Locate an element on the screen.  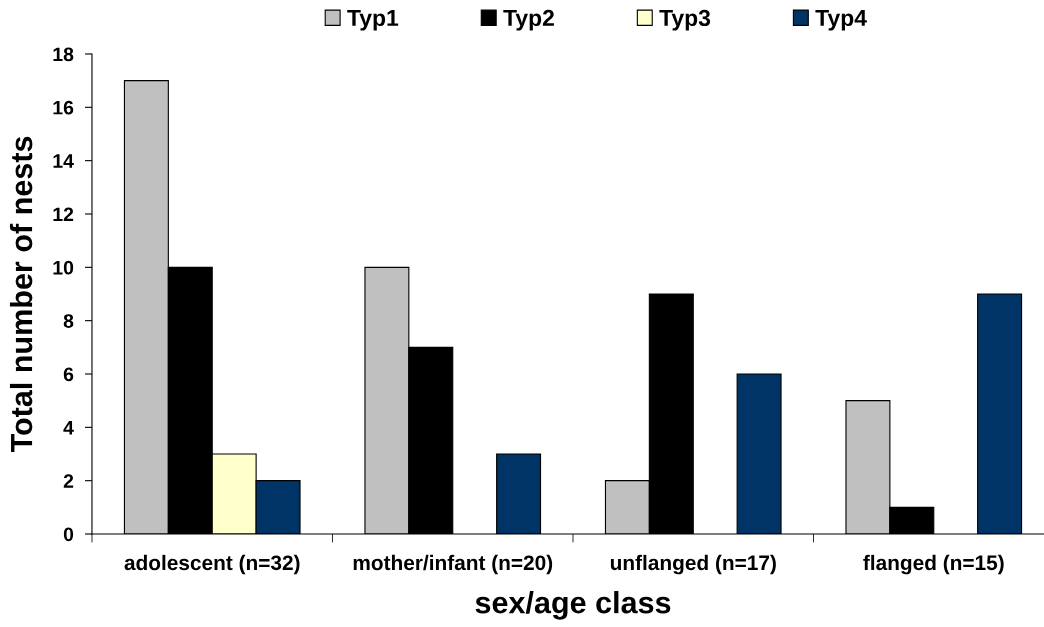
y-tick-label: 18 is located at coordinates (63, 54).